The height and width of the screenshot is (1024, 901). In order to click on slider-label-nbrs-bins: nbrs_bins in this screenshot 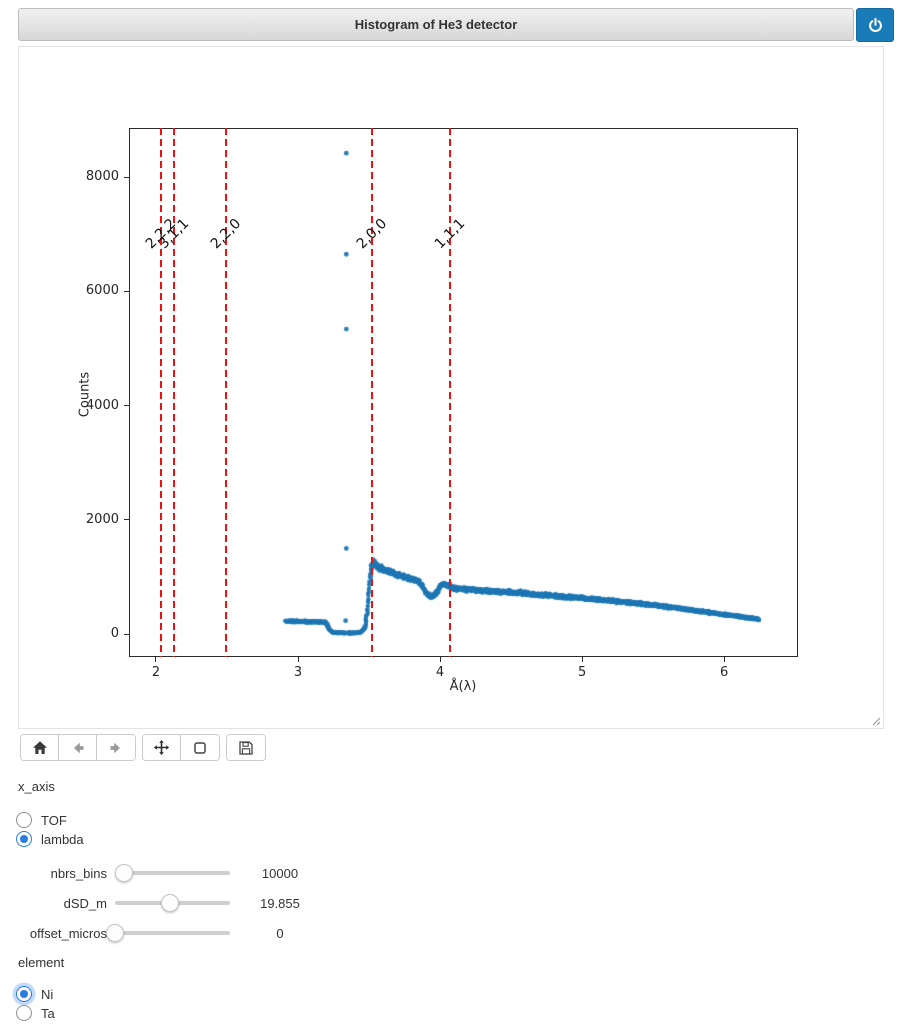, I will do `click(78, 873)`.